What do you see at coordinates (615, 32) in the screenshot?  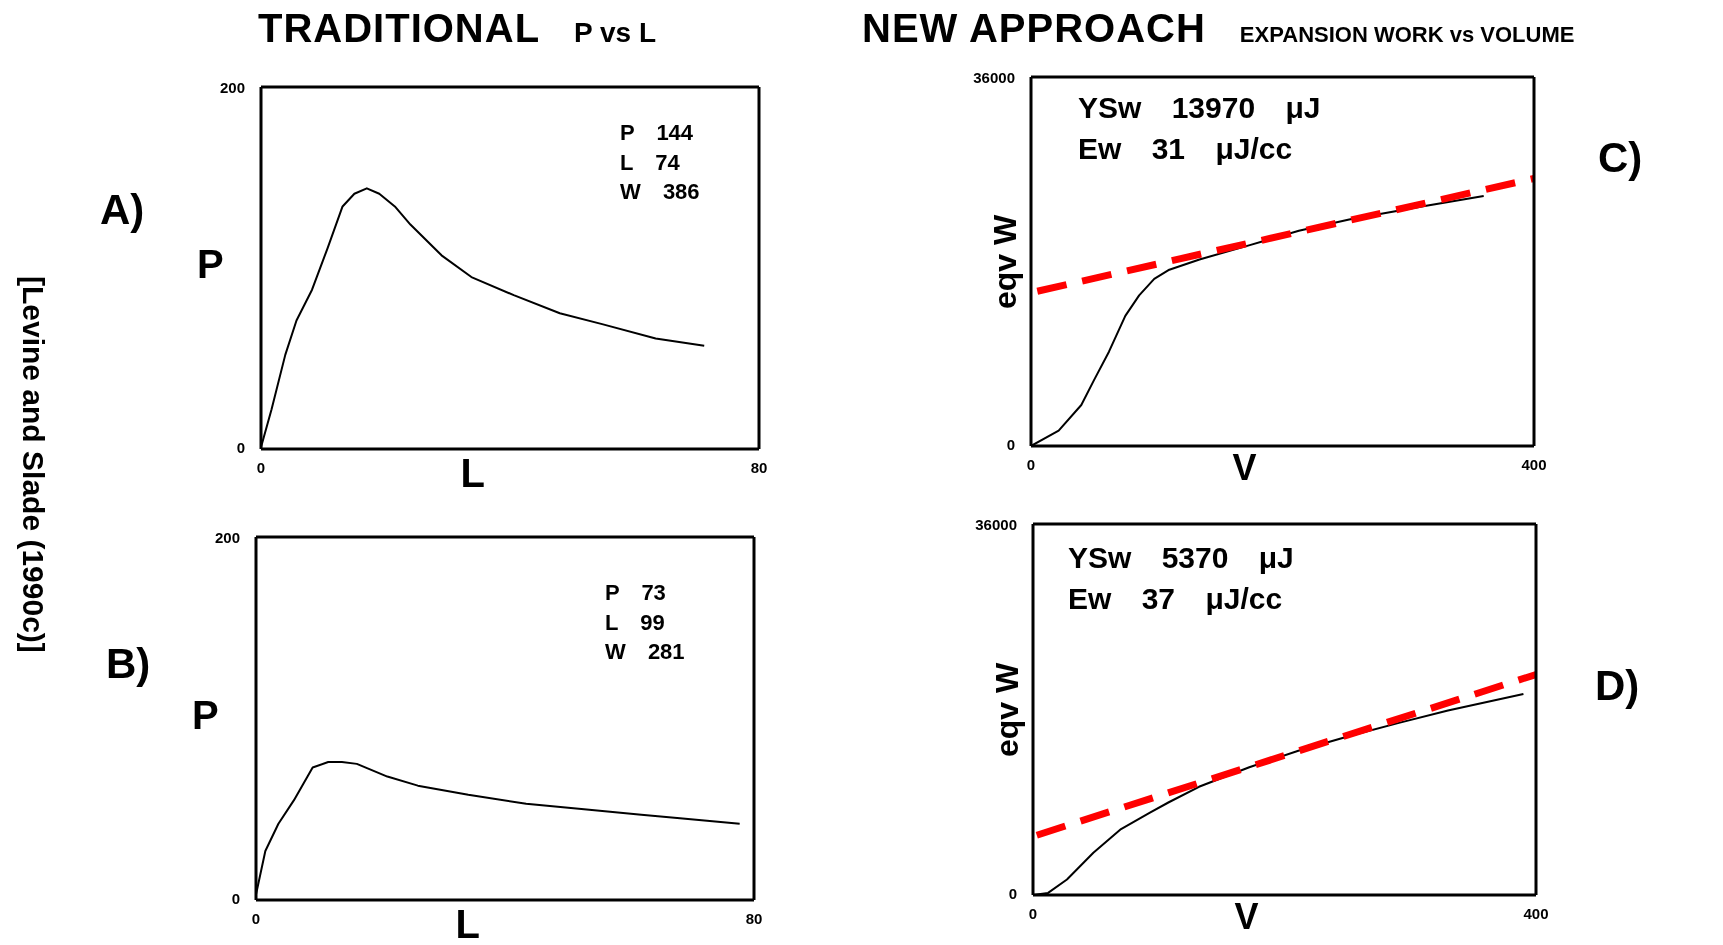 I see `chart-subtitle: P vs L` at bounding box center [615, 32].